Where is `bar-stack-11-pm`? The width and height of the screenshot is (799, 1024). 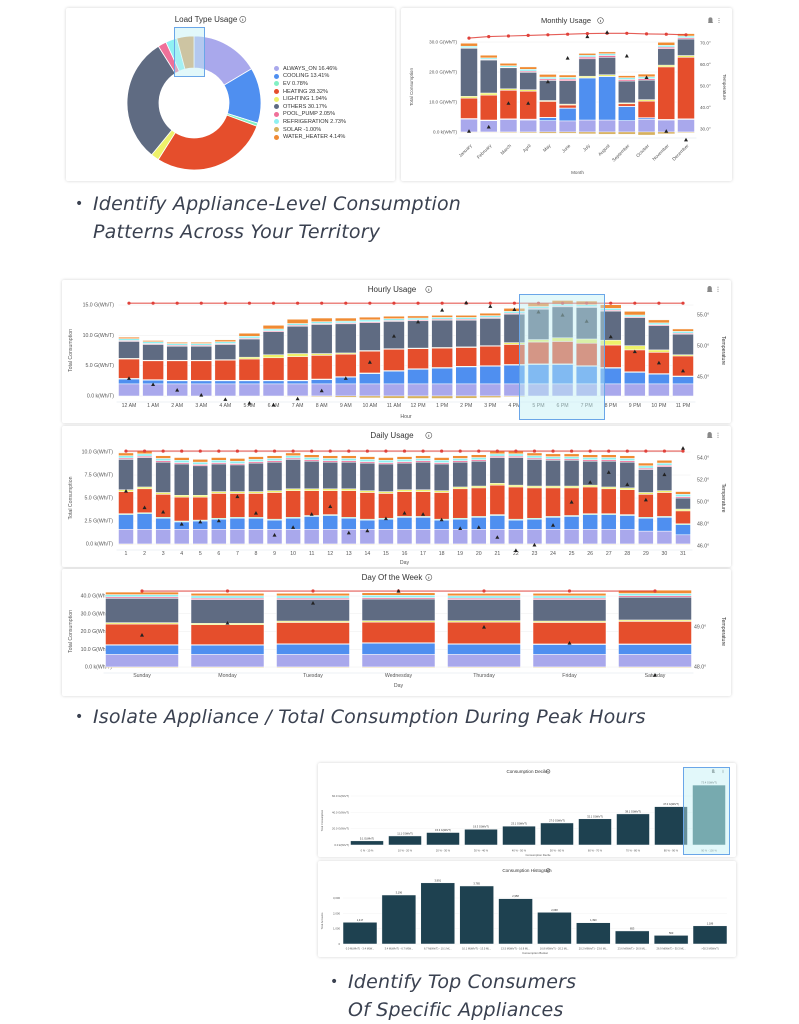
bar-stack-11-pm is located at coordinates (683, 362).